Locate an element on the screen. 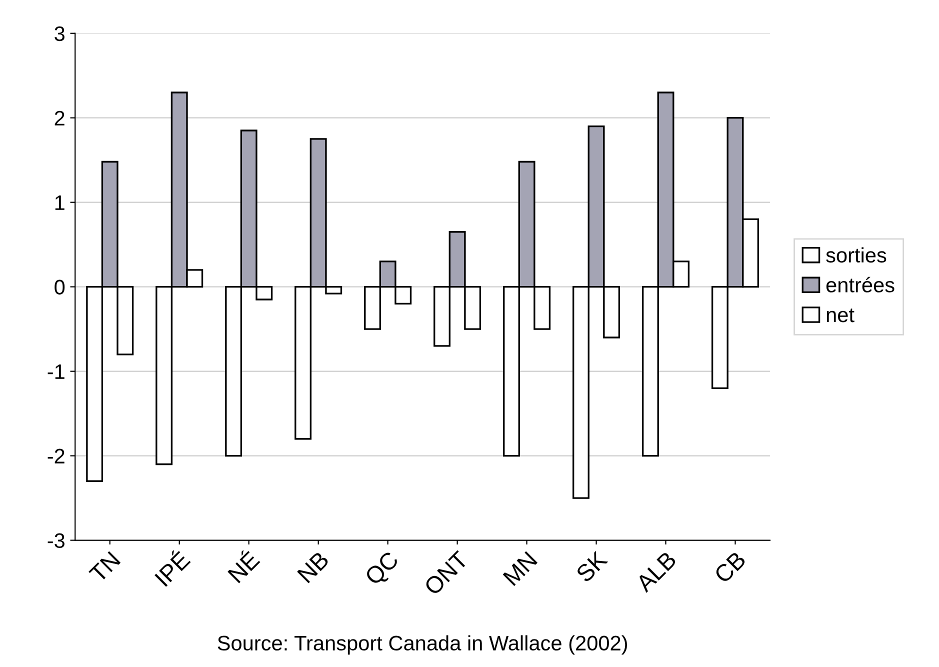 This screenshot has width=939, height=667. x-tick-label: IPÉ is located at coordinates (171, 567).